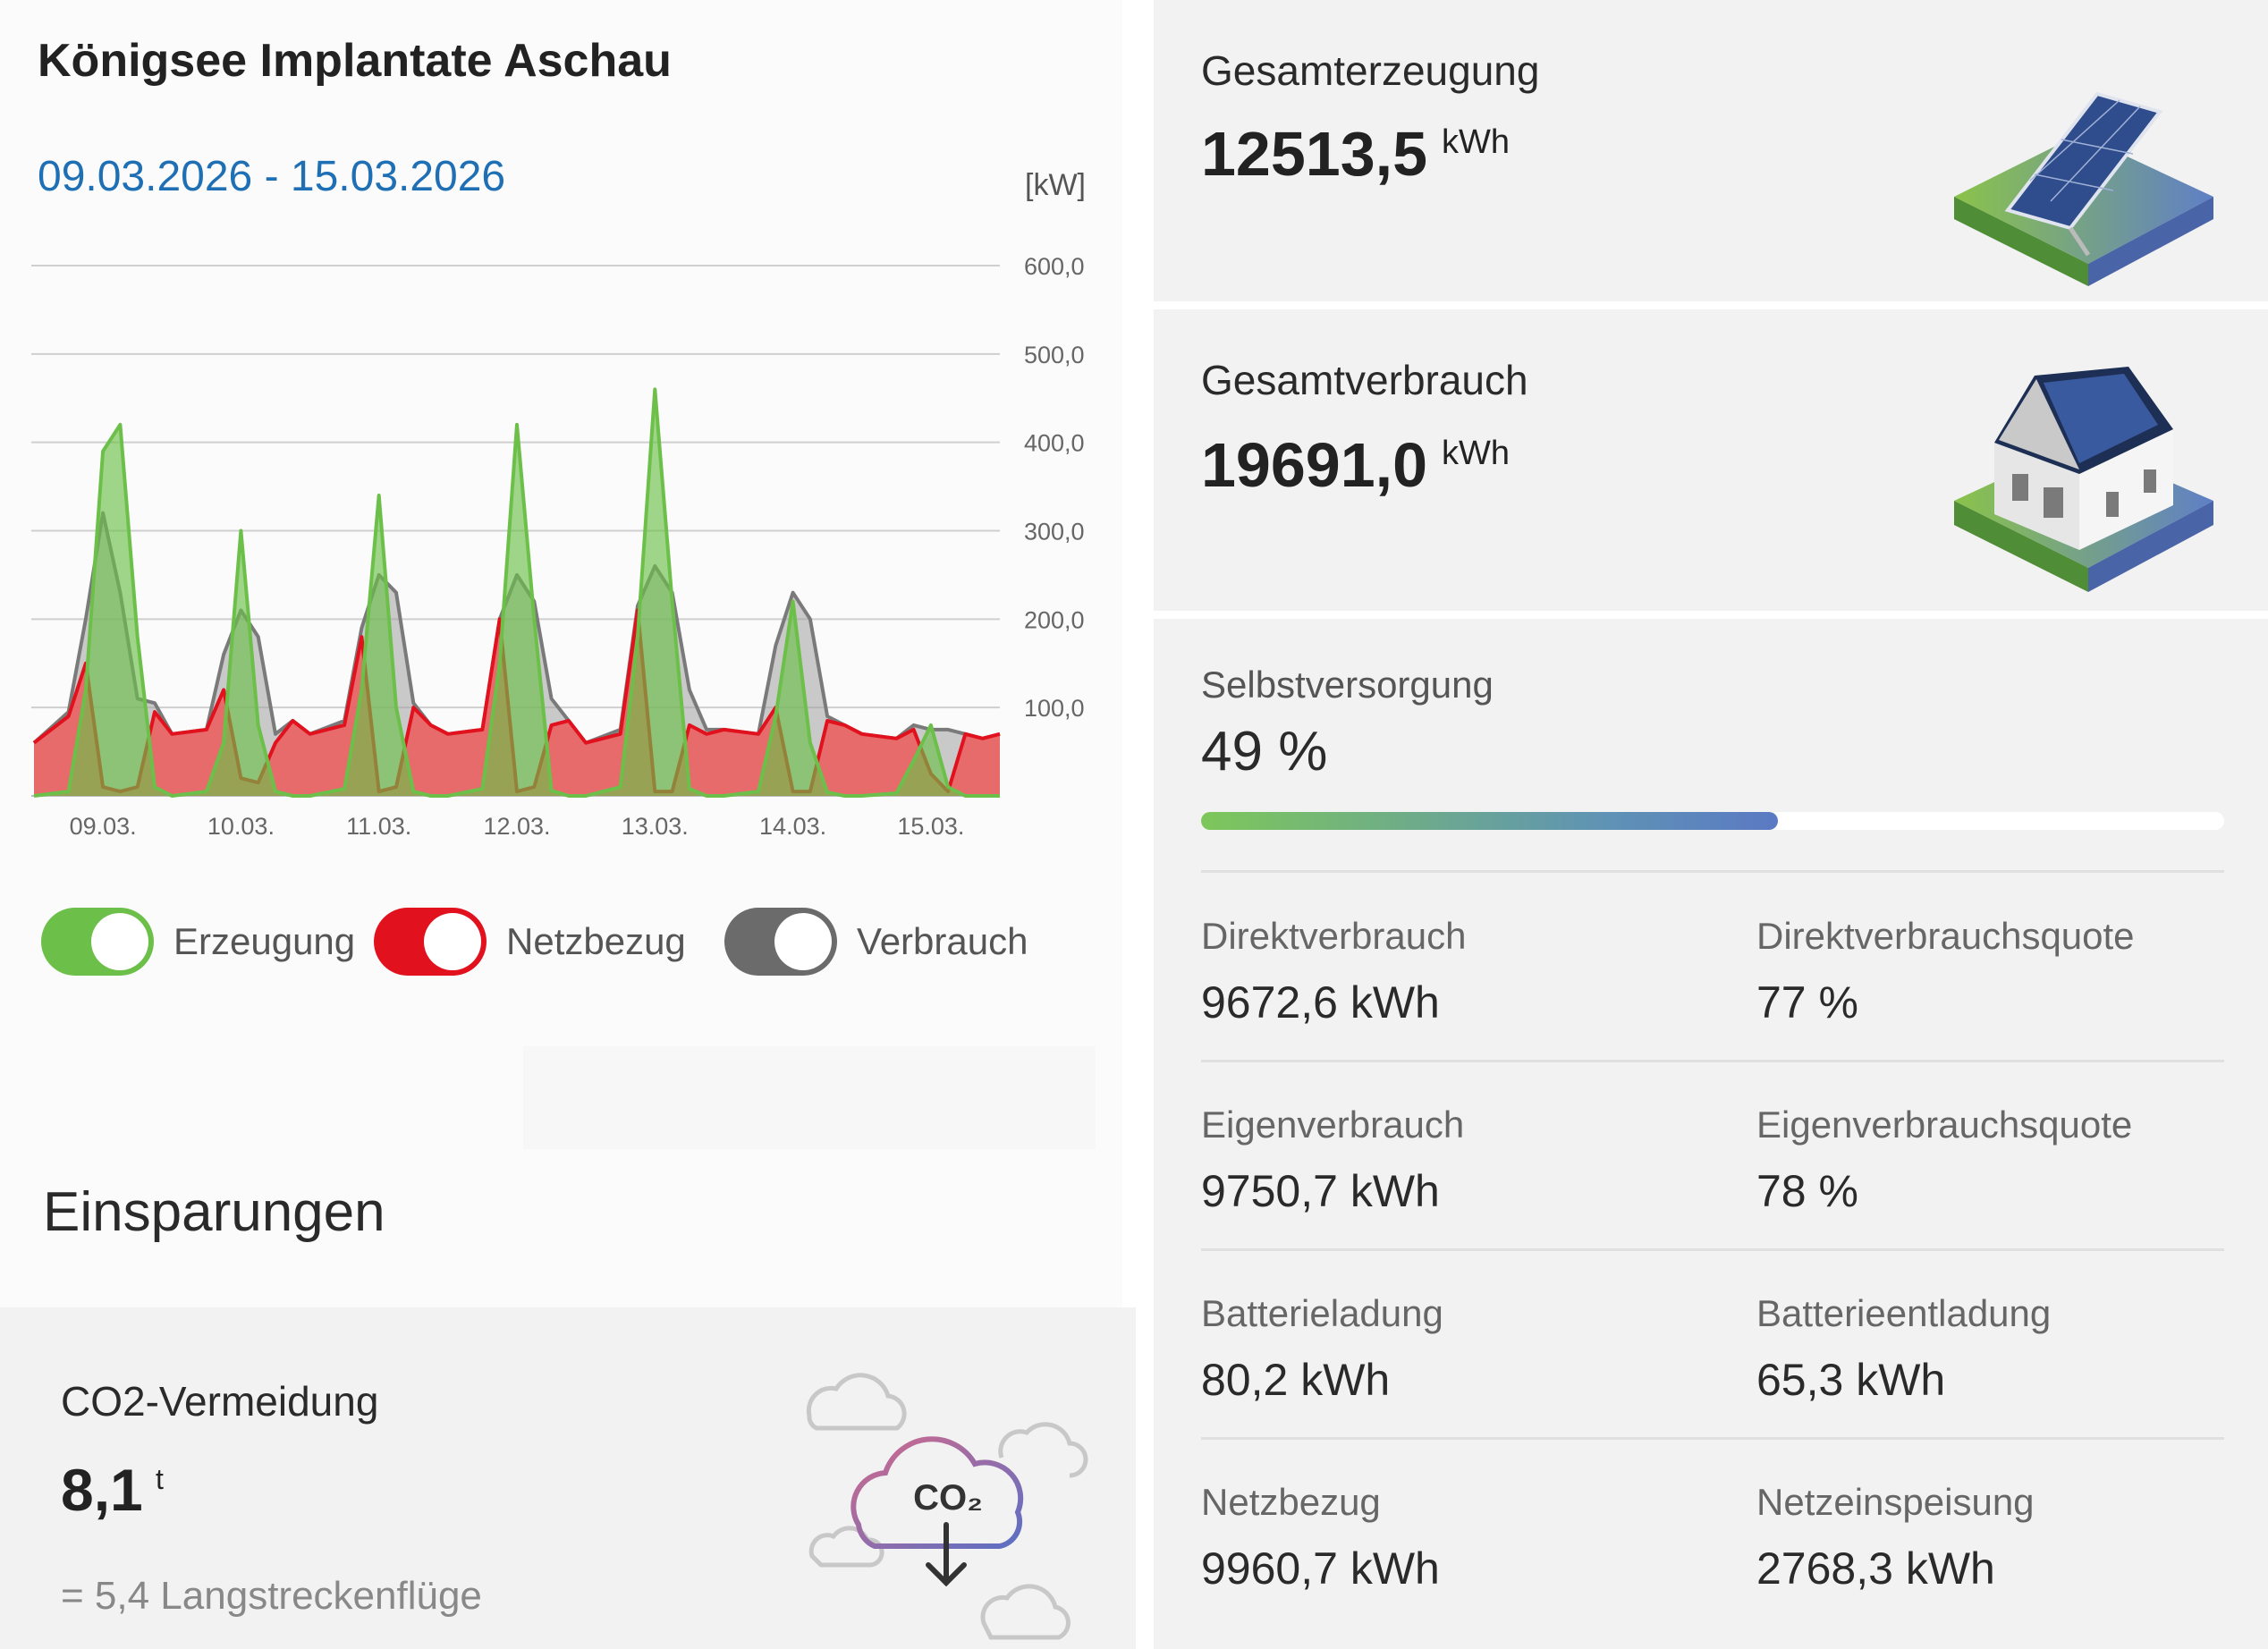 This screenshot has height=1649, width=2268. I want to click on series-area-netzbezug, so click(517, 703).